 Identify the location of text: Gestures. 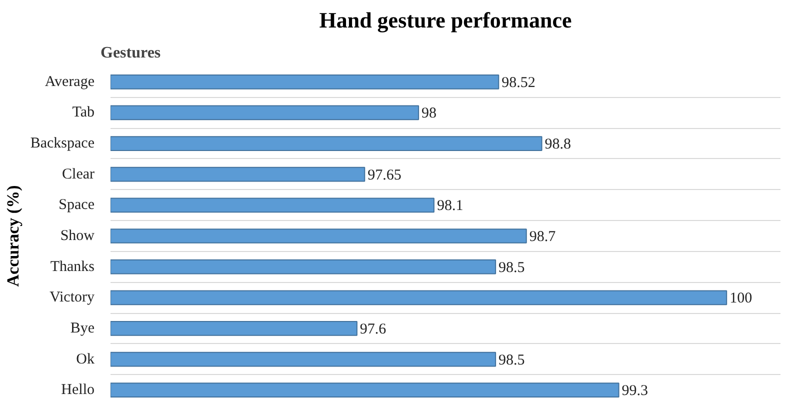
(130, 53).